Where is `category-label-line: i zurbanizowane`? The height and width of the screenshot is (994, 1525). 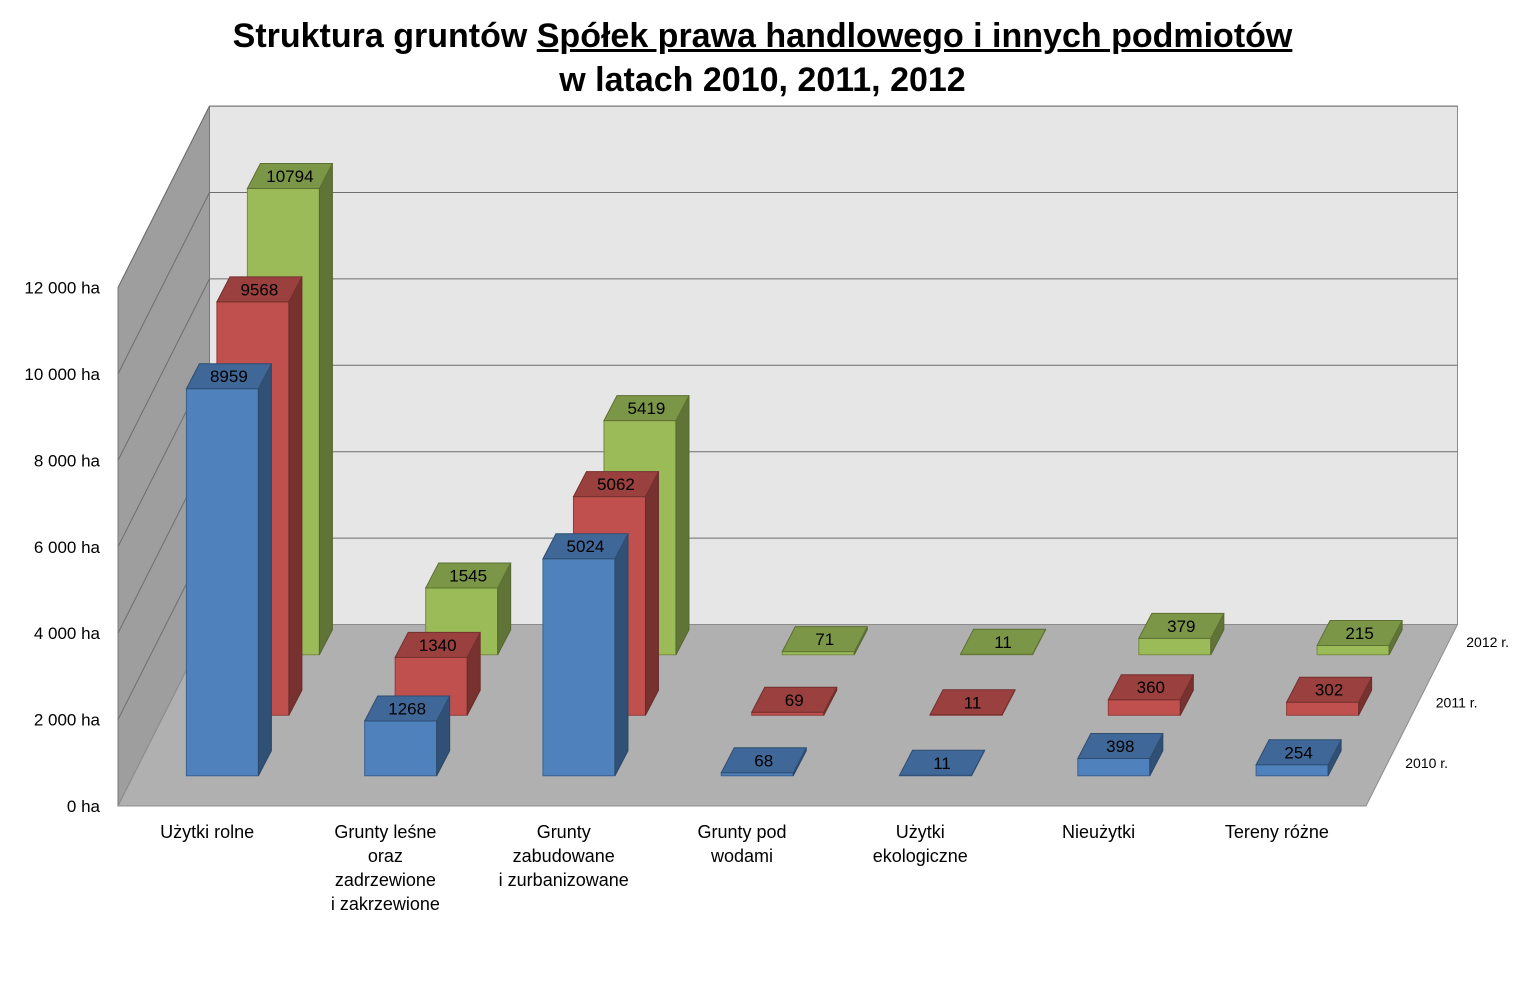
category-label-line: i zurbanizowane is located at coordinates (564, 880).